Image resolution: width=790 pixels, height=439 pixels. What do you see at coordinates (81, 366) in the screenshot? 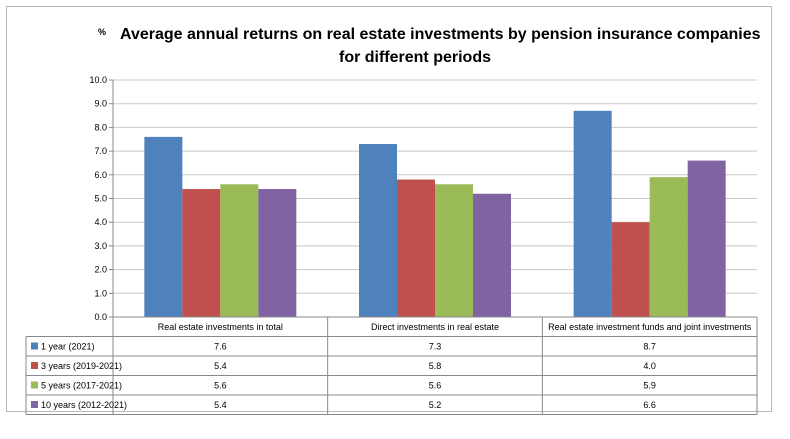
I see `legend-label: 3 years (2019-2021)` at bounding box center [81, 366].